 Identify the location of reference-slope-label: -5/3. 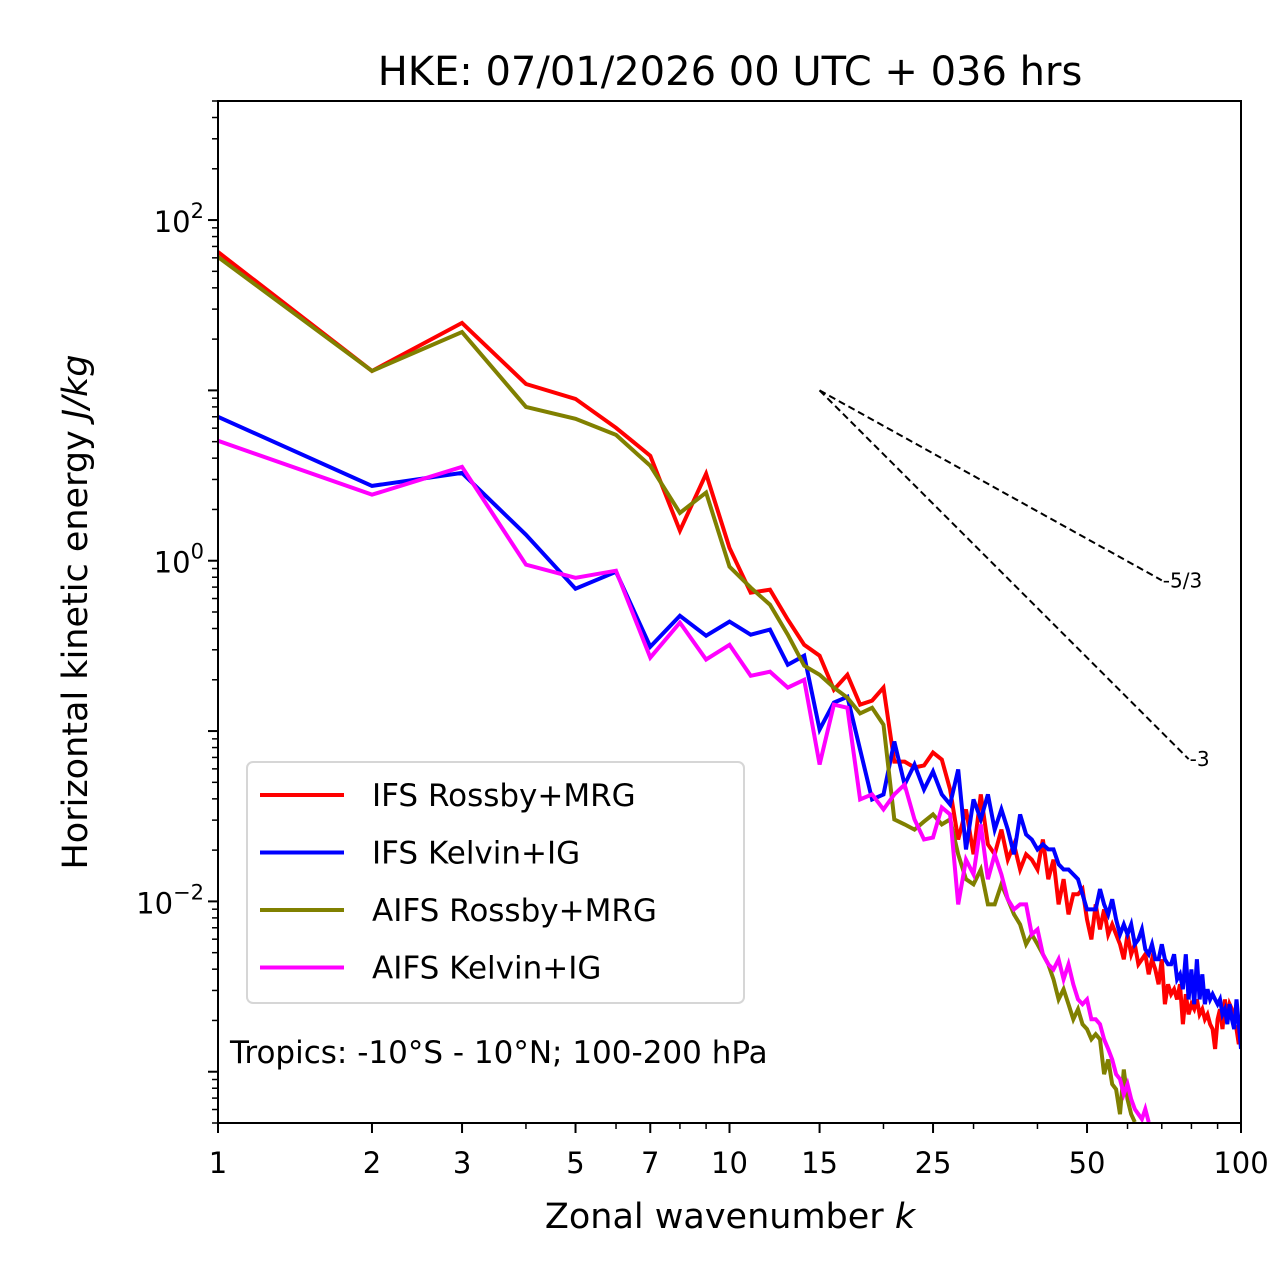
(1182, 580).